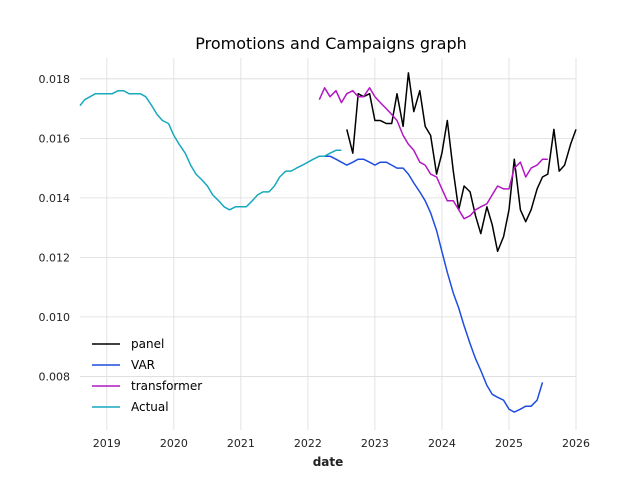 Image resolution: width=640 pixels, height=480 pixels. I want to click on y-tick-label: 0.008, so click(55, 376).